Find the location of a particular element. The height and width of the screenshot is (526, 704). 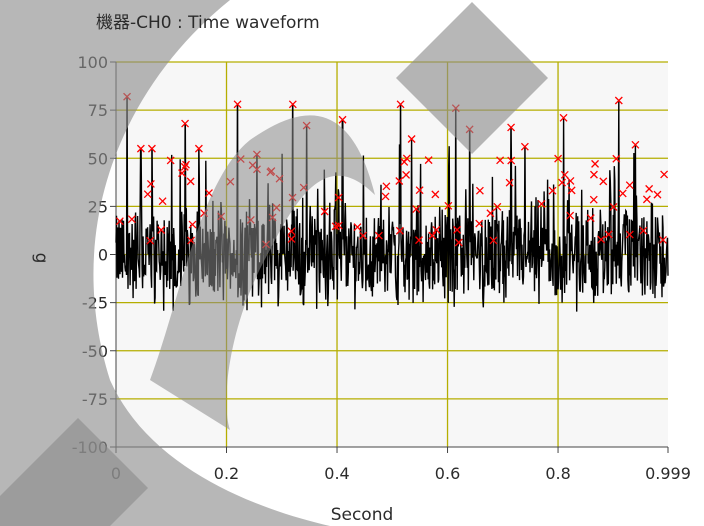

x-tick-label: 0.6 is located at coordinates (447, 473).